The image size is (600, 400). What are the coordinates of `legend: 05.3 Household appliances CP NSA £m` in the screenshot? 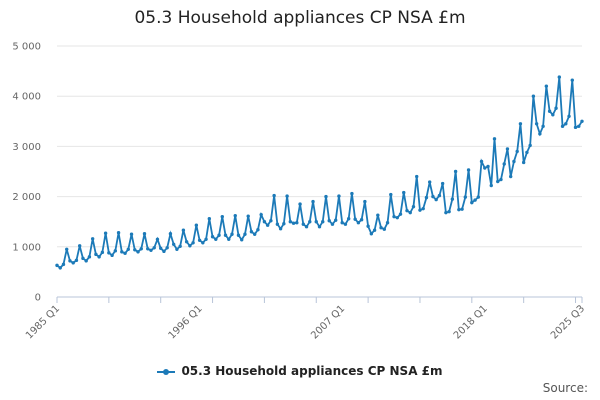 It's located at (300, 371).